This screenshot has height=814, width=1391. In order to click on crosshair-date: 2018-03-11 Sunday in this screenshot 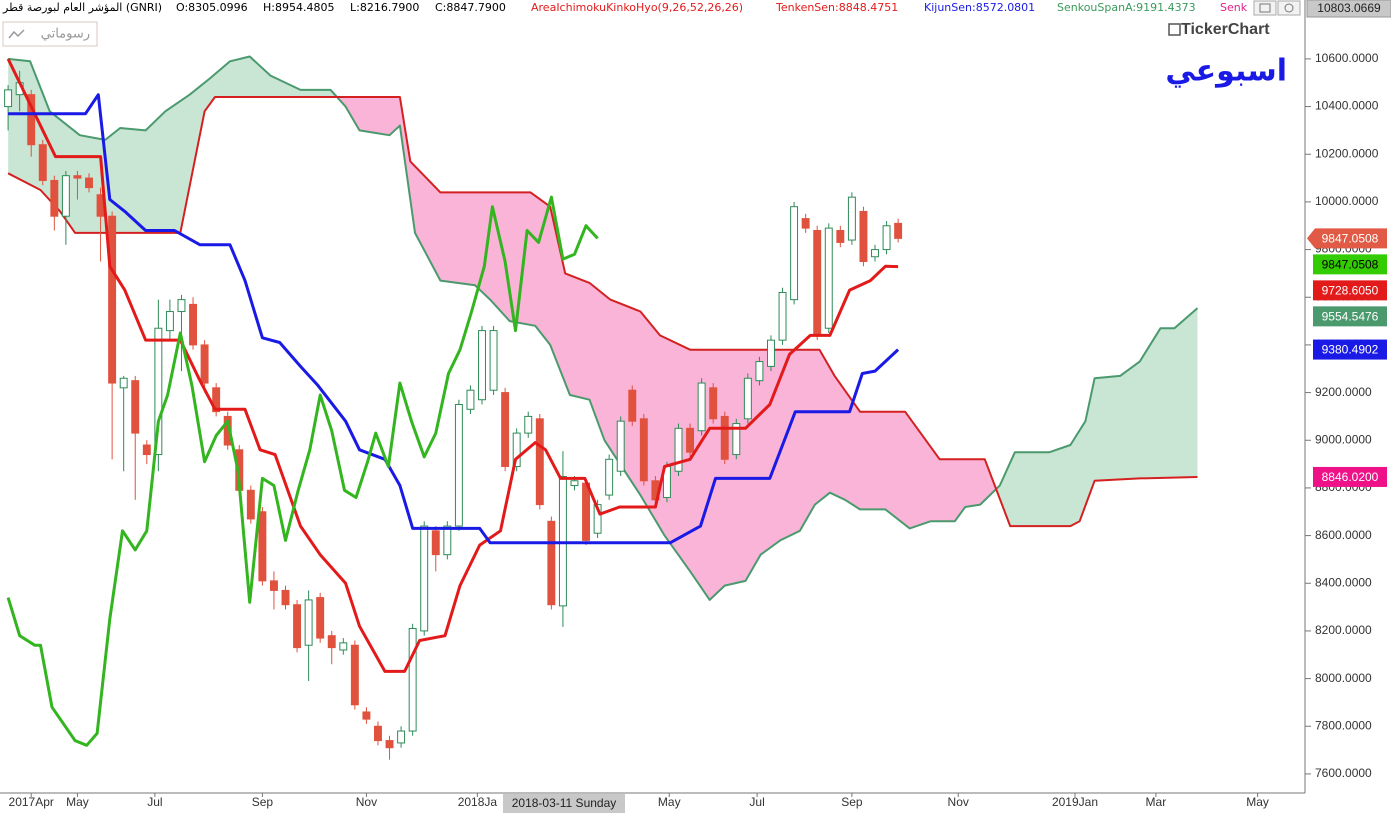, I will do `click(564, 803)`.